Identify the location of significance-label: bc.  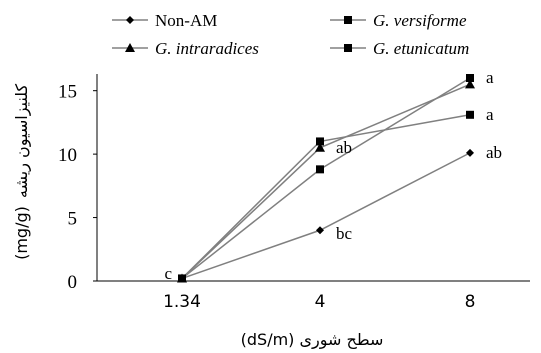
(344, 233).